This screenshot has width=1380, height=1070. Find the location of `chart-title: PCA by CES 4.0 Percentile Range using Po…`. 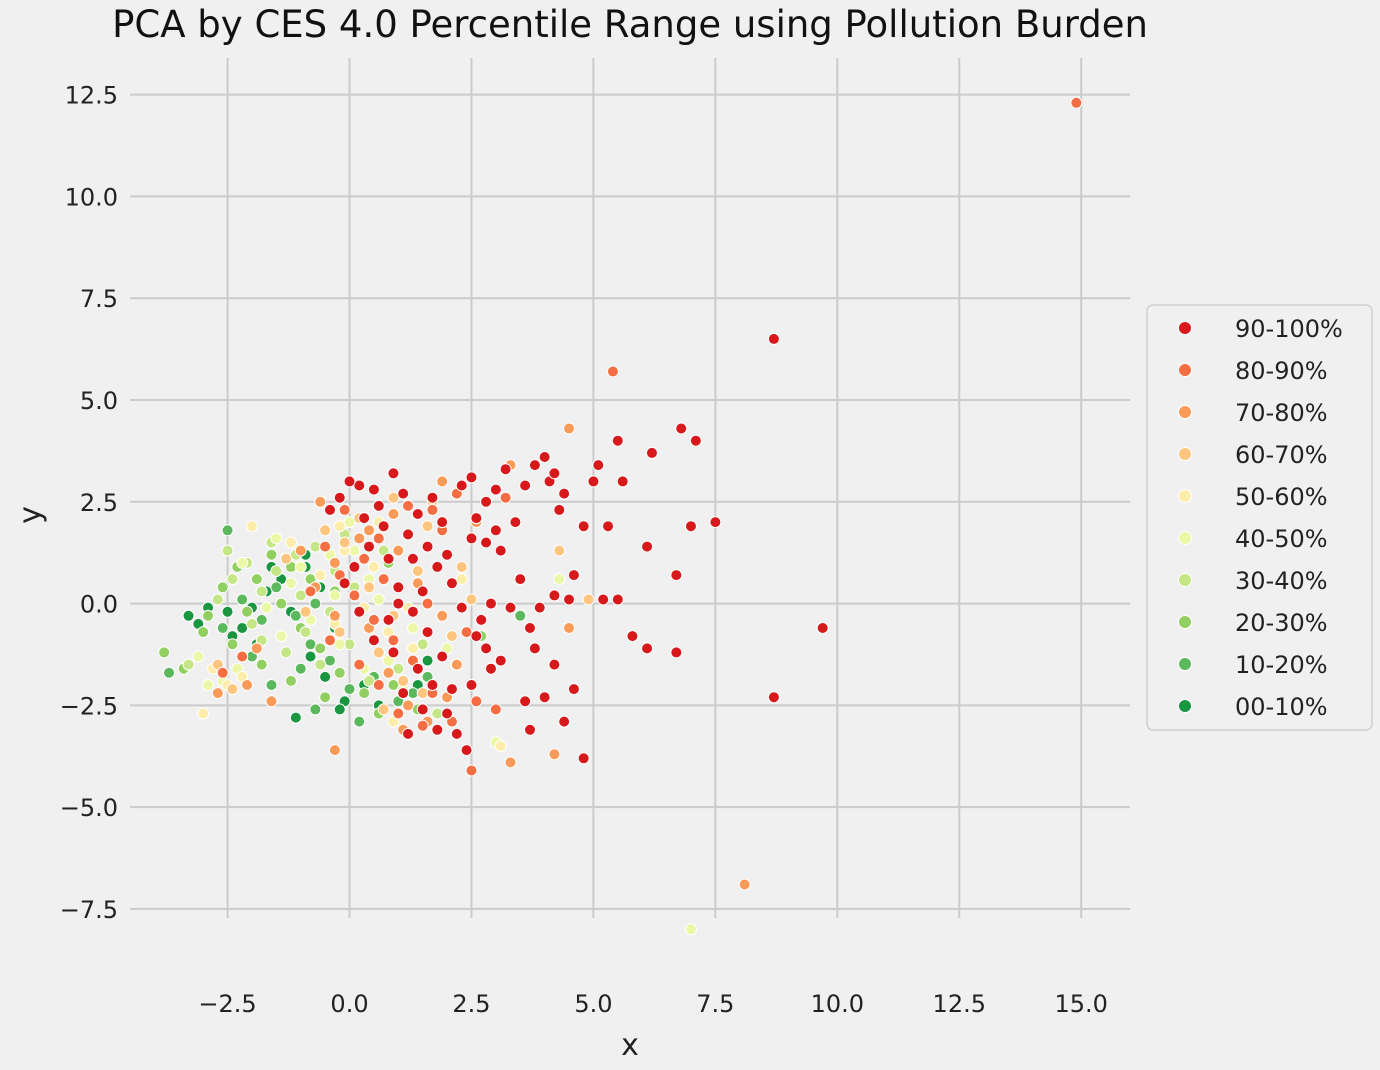

chart-title: PCA by CES 4.0 Percentile Range using Po… is located at coordinates (630, 24).